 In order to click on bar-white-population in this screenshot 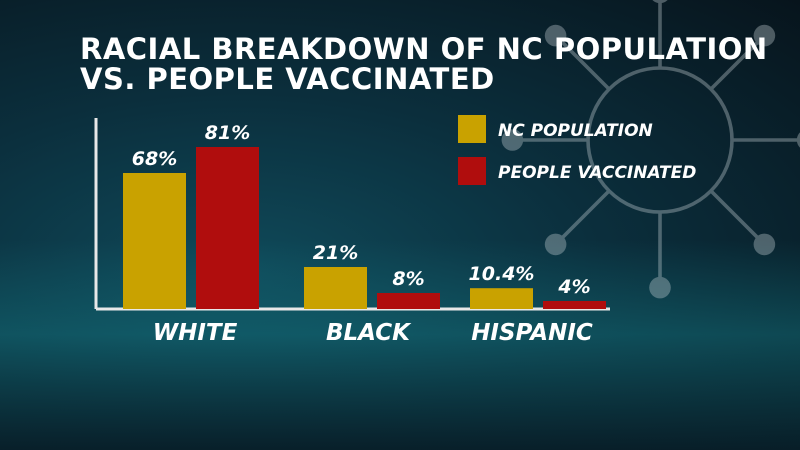, I will do `click(154, 241)`.